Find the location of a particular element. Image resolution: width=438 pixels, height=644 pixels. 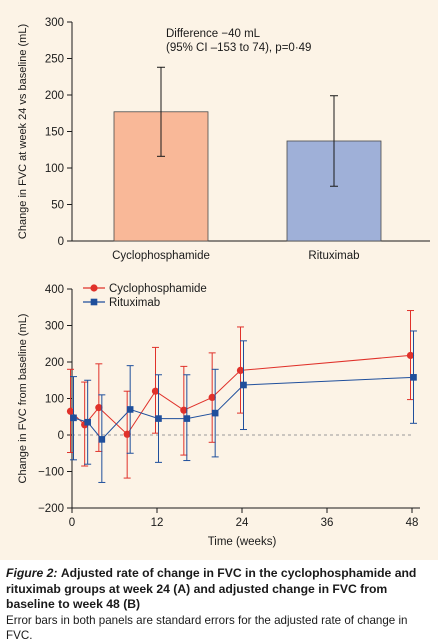

panel-b-x-tick-label: 12 is located at coordinates (157, 523).